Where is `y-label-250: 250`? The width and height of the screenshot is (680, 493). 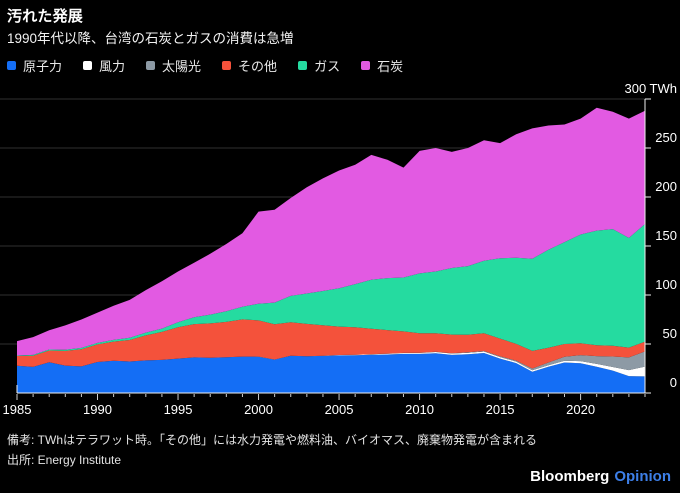 y-label-250: 250 is located at coordinates (666, 137).